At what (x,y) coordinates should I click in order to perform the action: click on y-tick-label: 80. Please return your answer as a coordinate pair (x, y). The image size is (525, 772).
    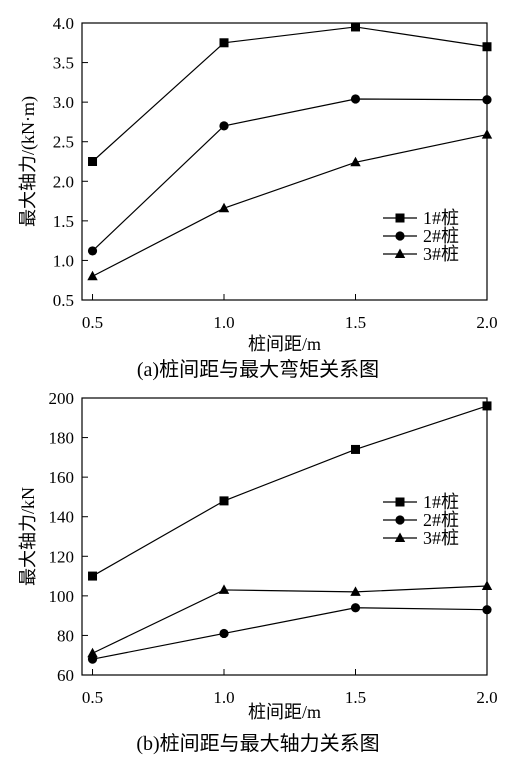
    Looking at the image, I should click on (65, 635).